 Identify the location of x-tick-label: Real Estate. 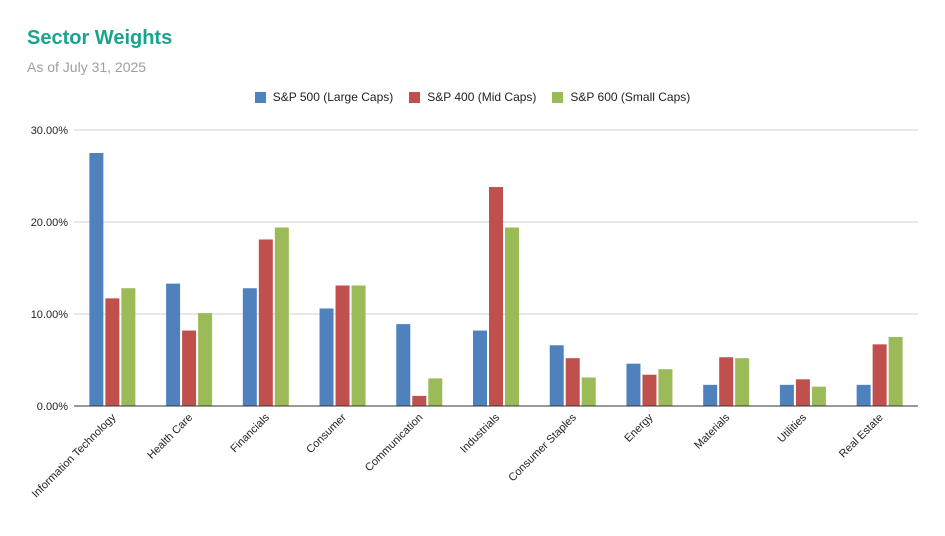
(861, 436).